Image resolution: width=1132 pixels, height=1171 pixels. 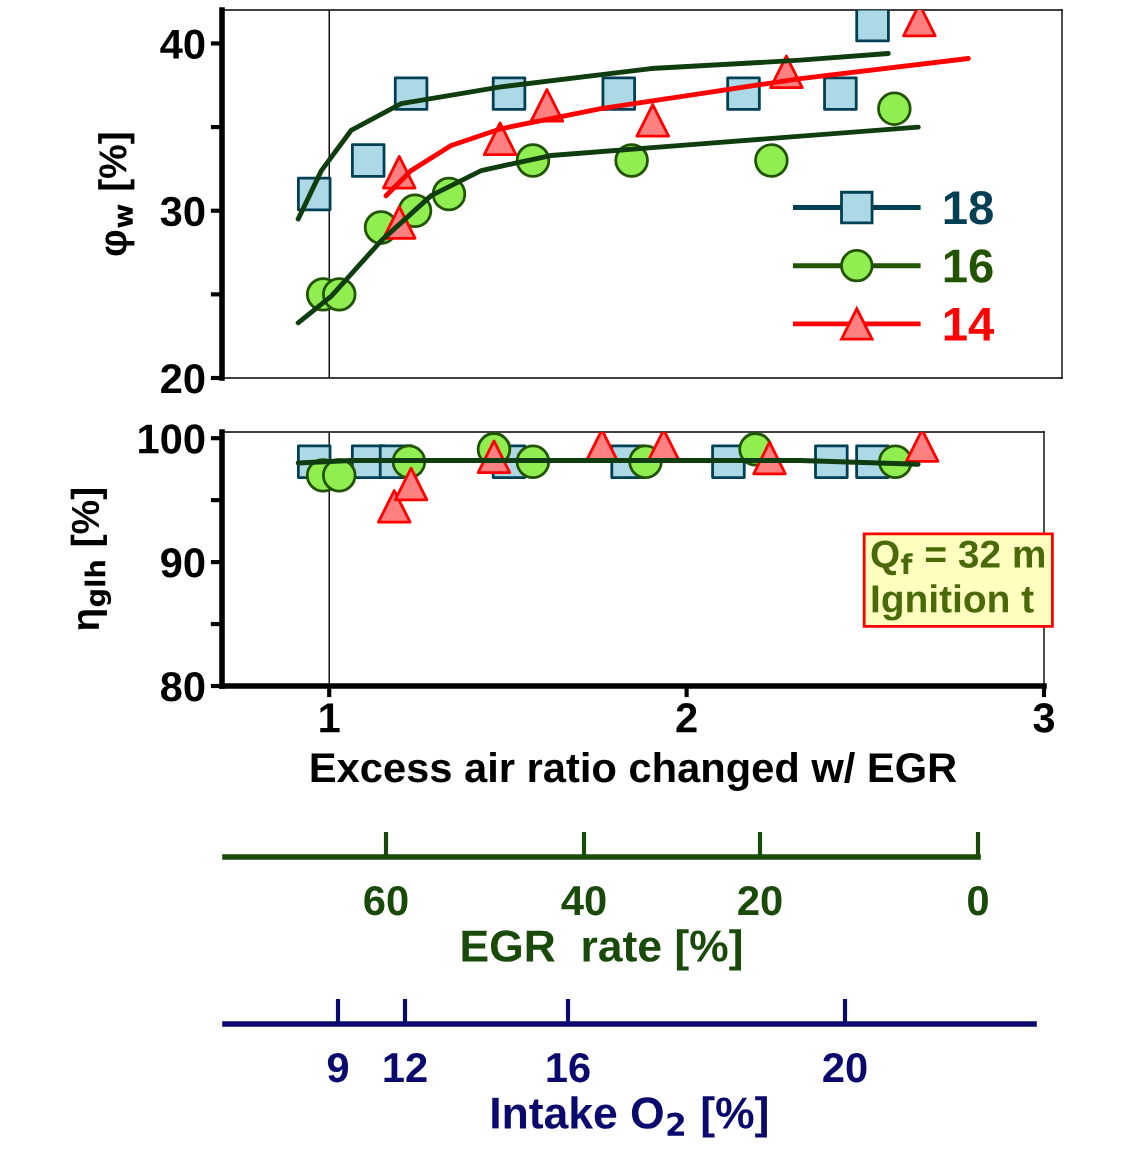 I want to click on y-tick-label: 30, so click(x=182, y=211).